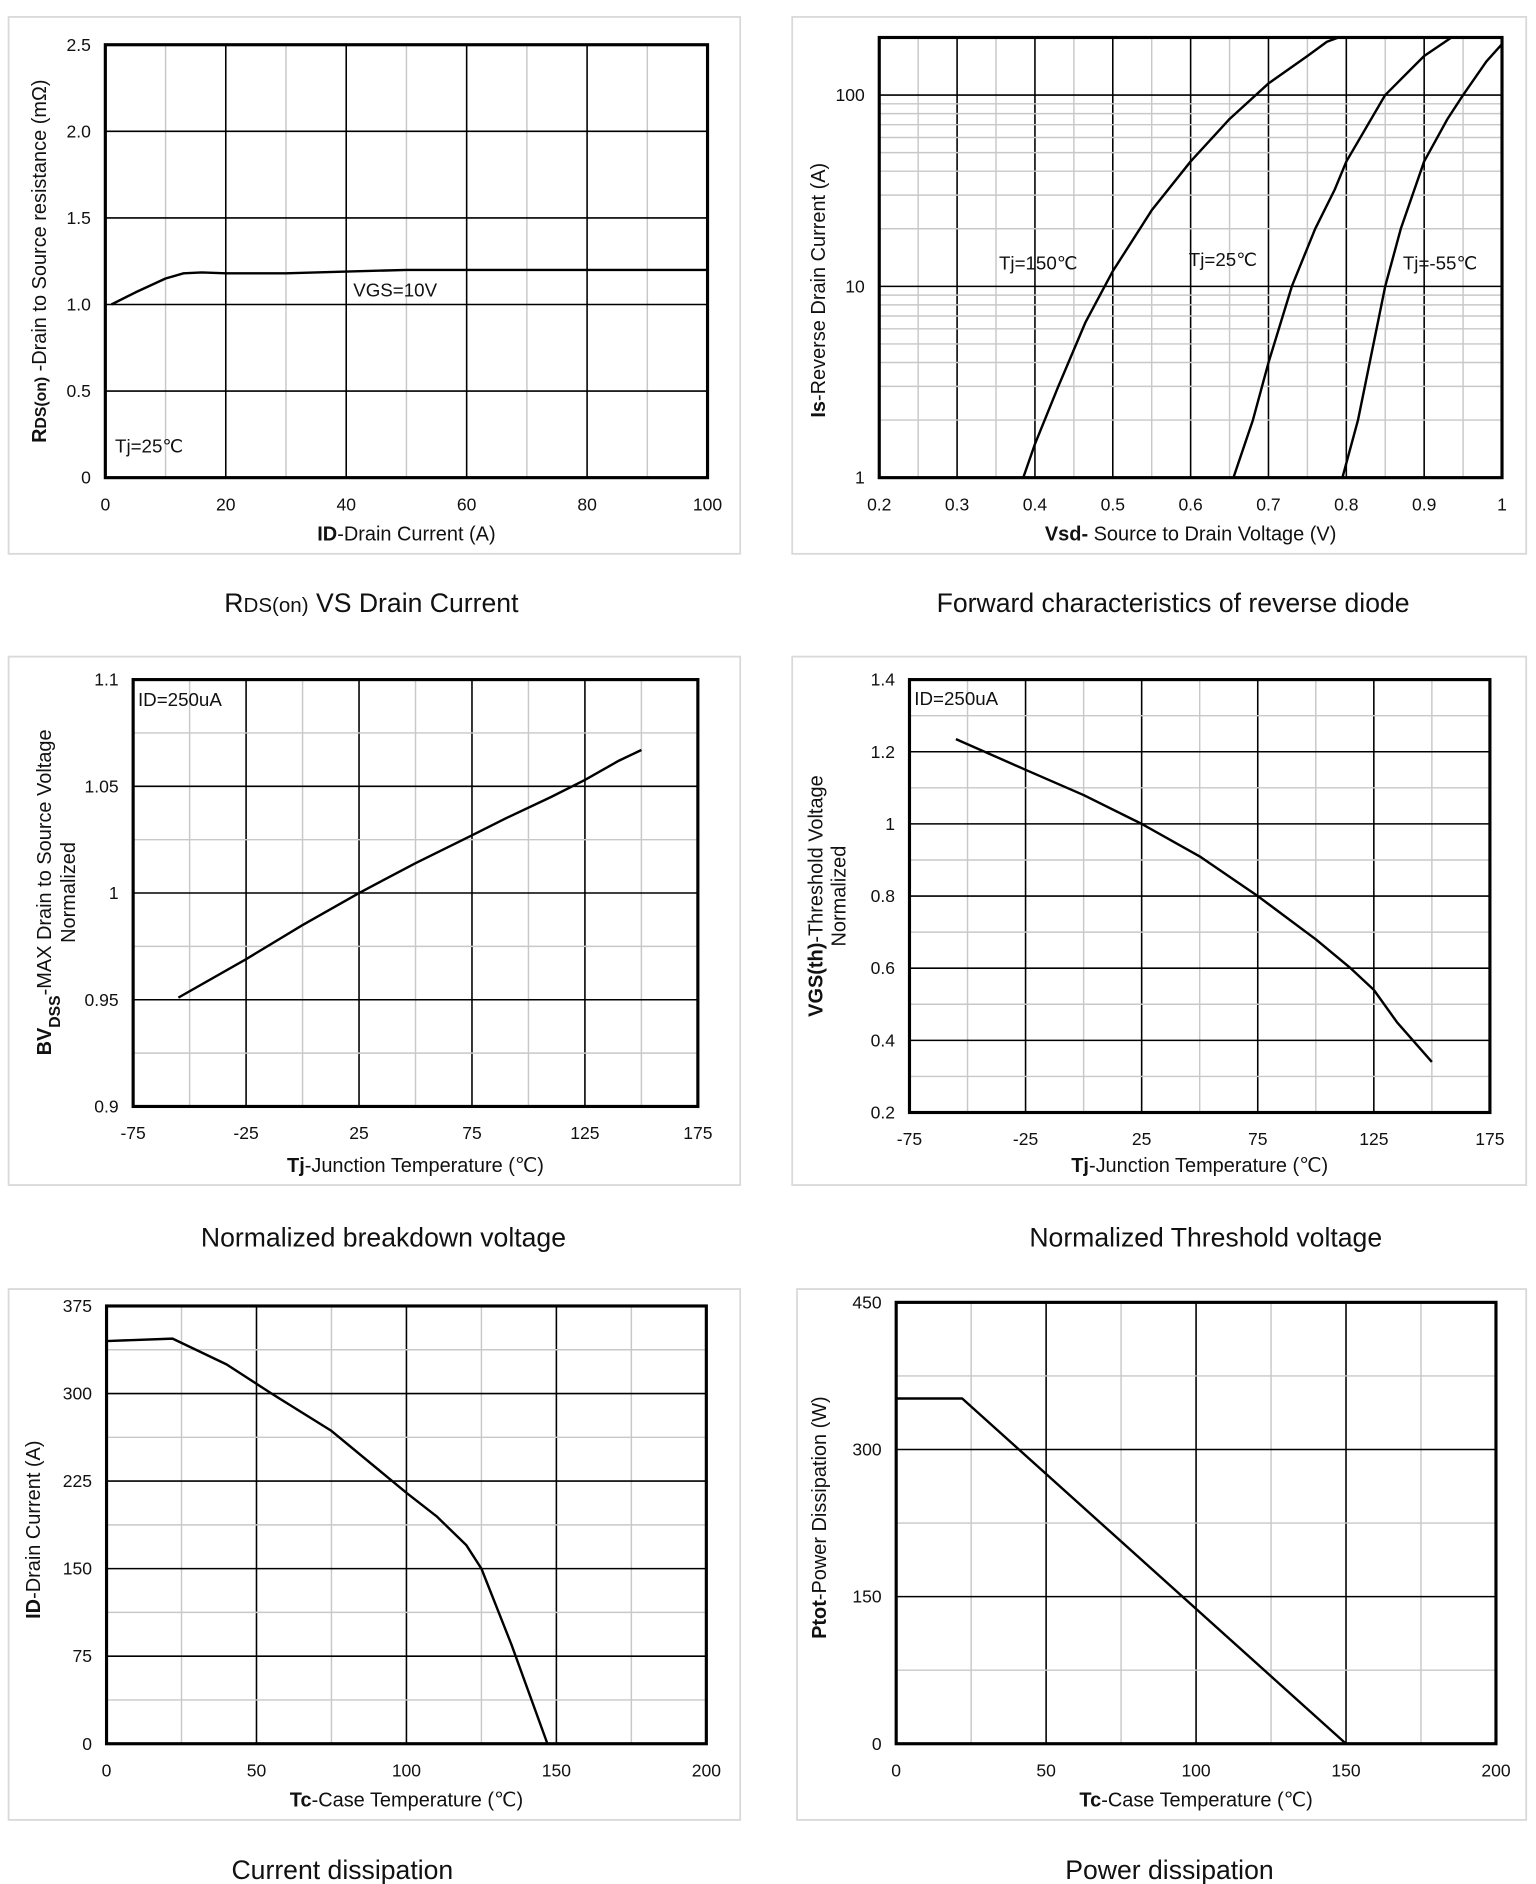  I want to click on label-segment: DSS, so click(54, 1011).